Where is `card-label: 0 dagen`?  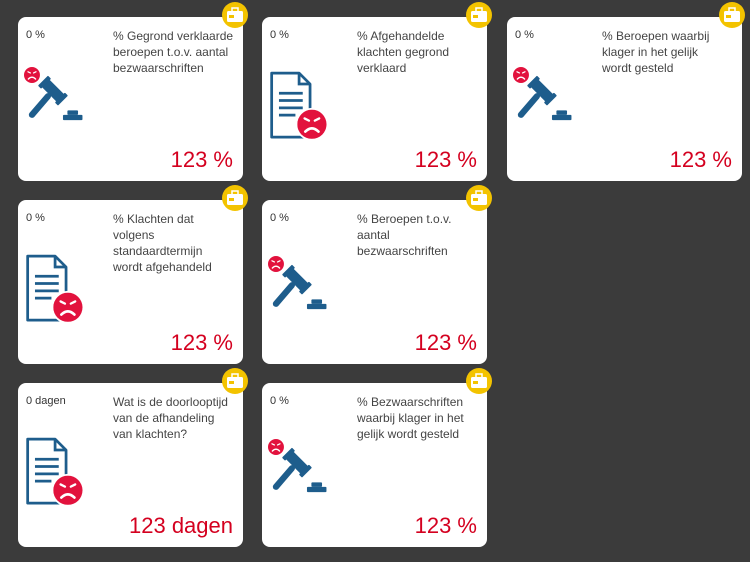
card-label: 0 dagen is located at coordinates (46, 401).